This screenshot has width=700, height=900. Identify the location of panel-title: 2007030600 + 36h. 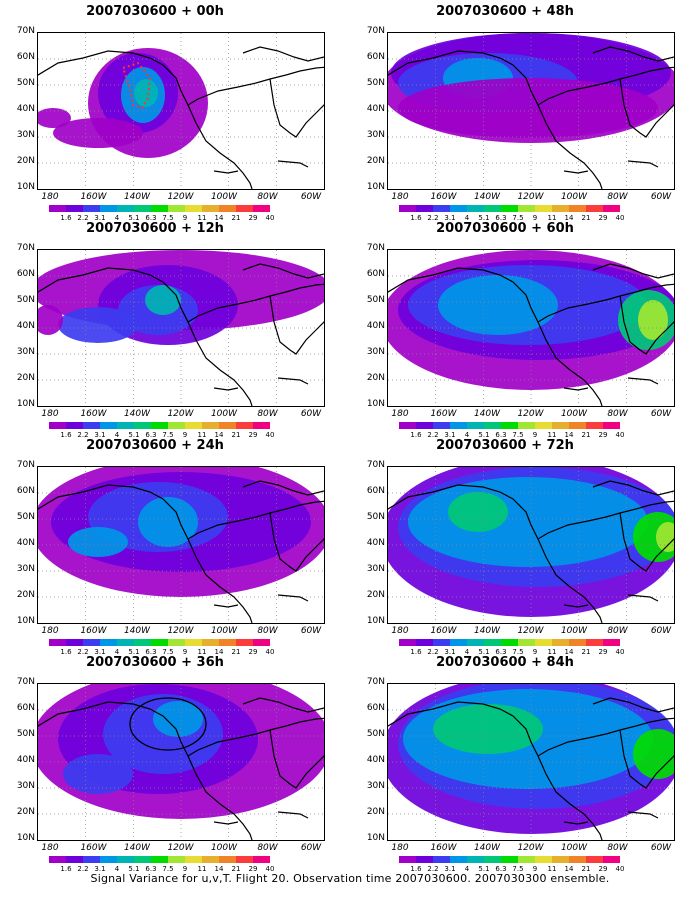
(155, 662).